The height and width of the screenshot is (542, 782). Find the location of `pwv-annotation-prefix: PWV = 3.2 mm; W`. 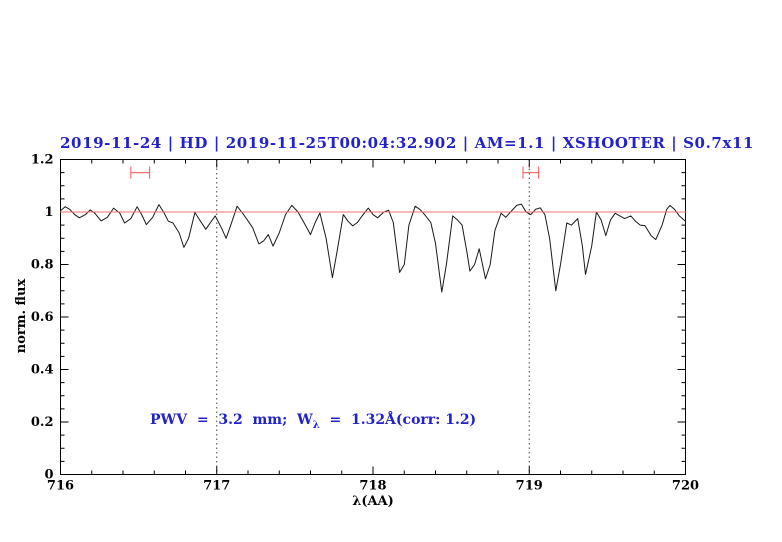

pwv-annotation-prefix: PWV = 3.2 mm; W is located at coordinates (231, 420).